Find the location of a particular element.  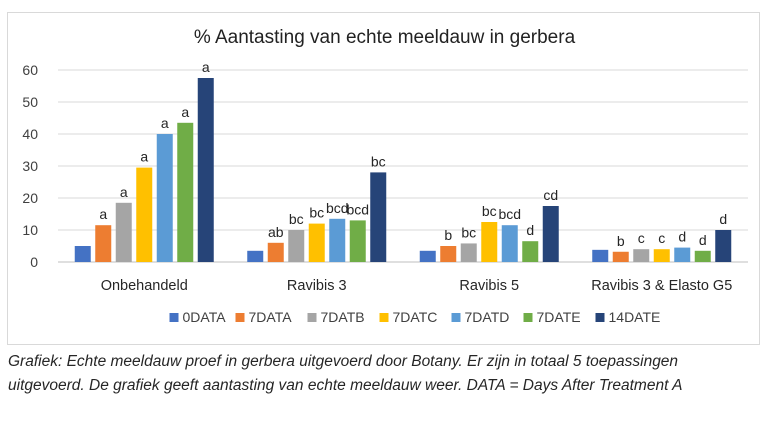

data-label: ab is located at coordinates (276, 232).